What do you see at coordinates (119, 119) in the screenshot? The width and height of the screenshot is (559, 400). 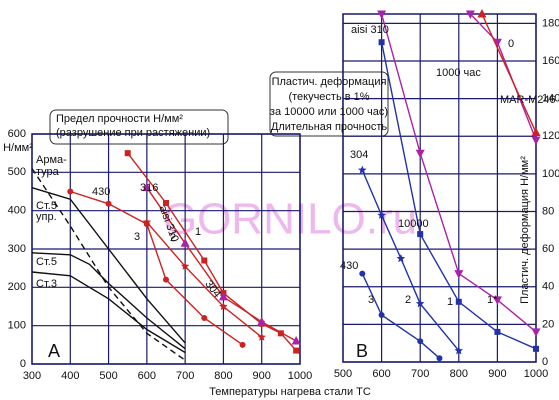 I see `annotation-box-text: Предел прочности Н/мм²` at bounding box center [119, 119].